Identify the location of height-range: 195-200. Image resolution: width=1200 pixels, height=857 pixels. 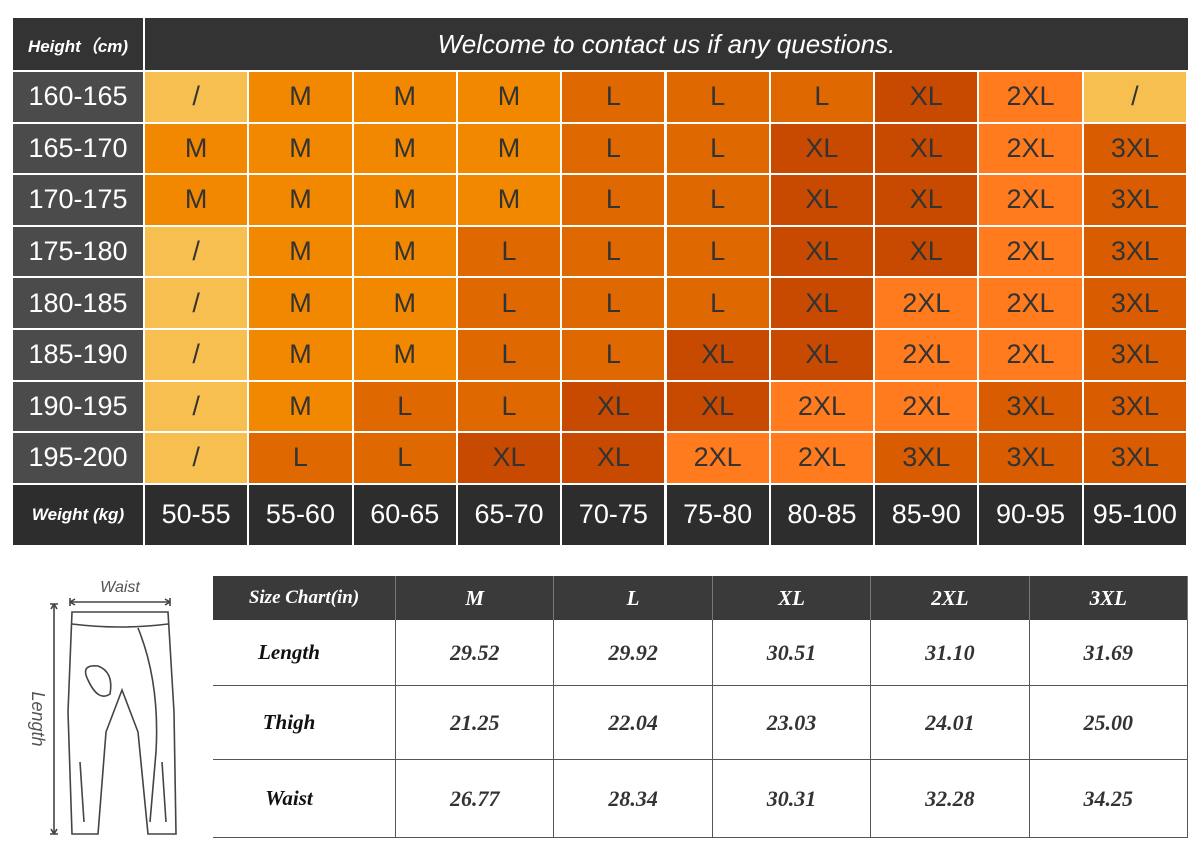
(78, 458).